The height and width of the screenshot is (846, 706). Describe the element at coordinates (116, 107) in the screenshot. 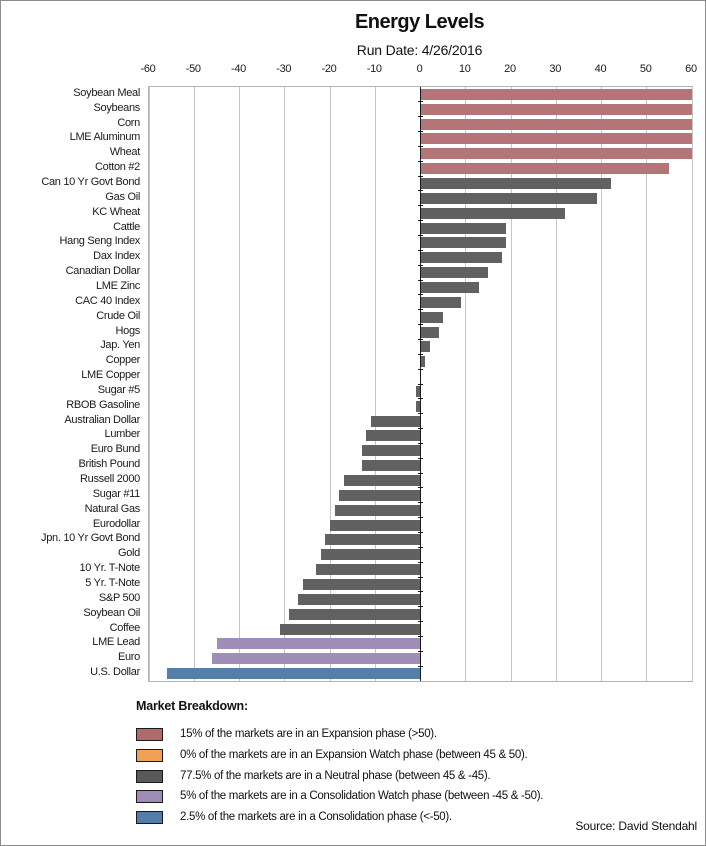

I see `category-label: Soybeans` at that location.